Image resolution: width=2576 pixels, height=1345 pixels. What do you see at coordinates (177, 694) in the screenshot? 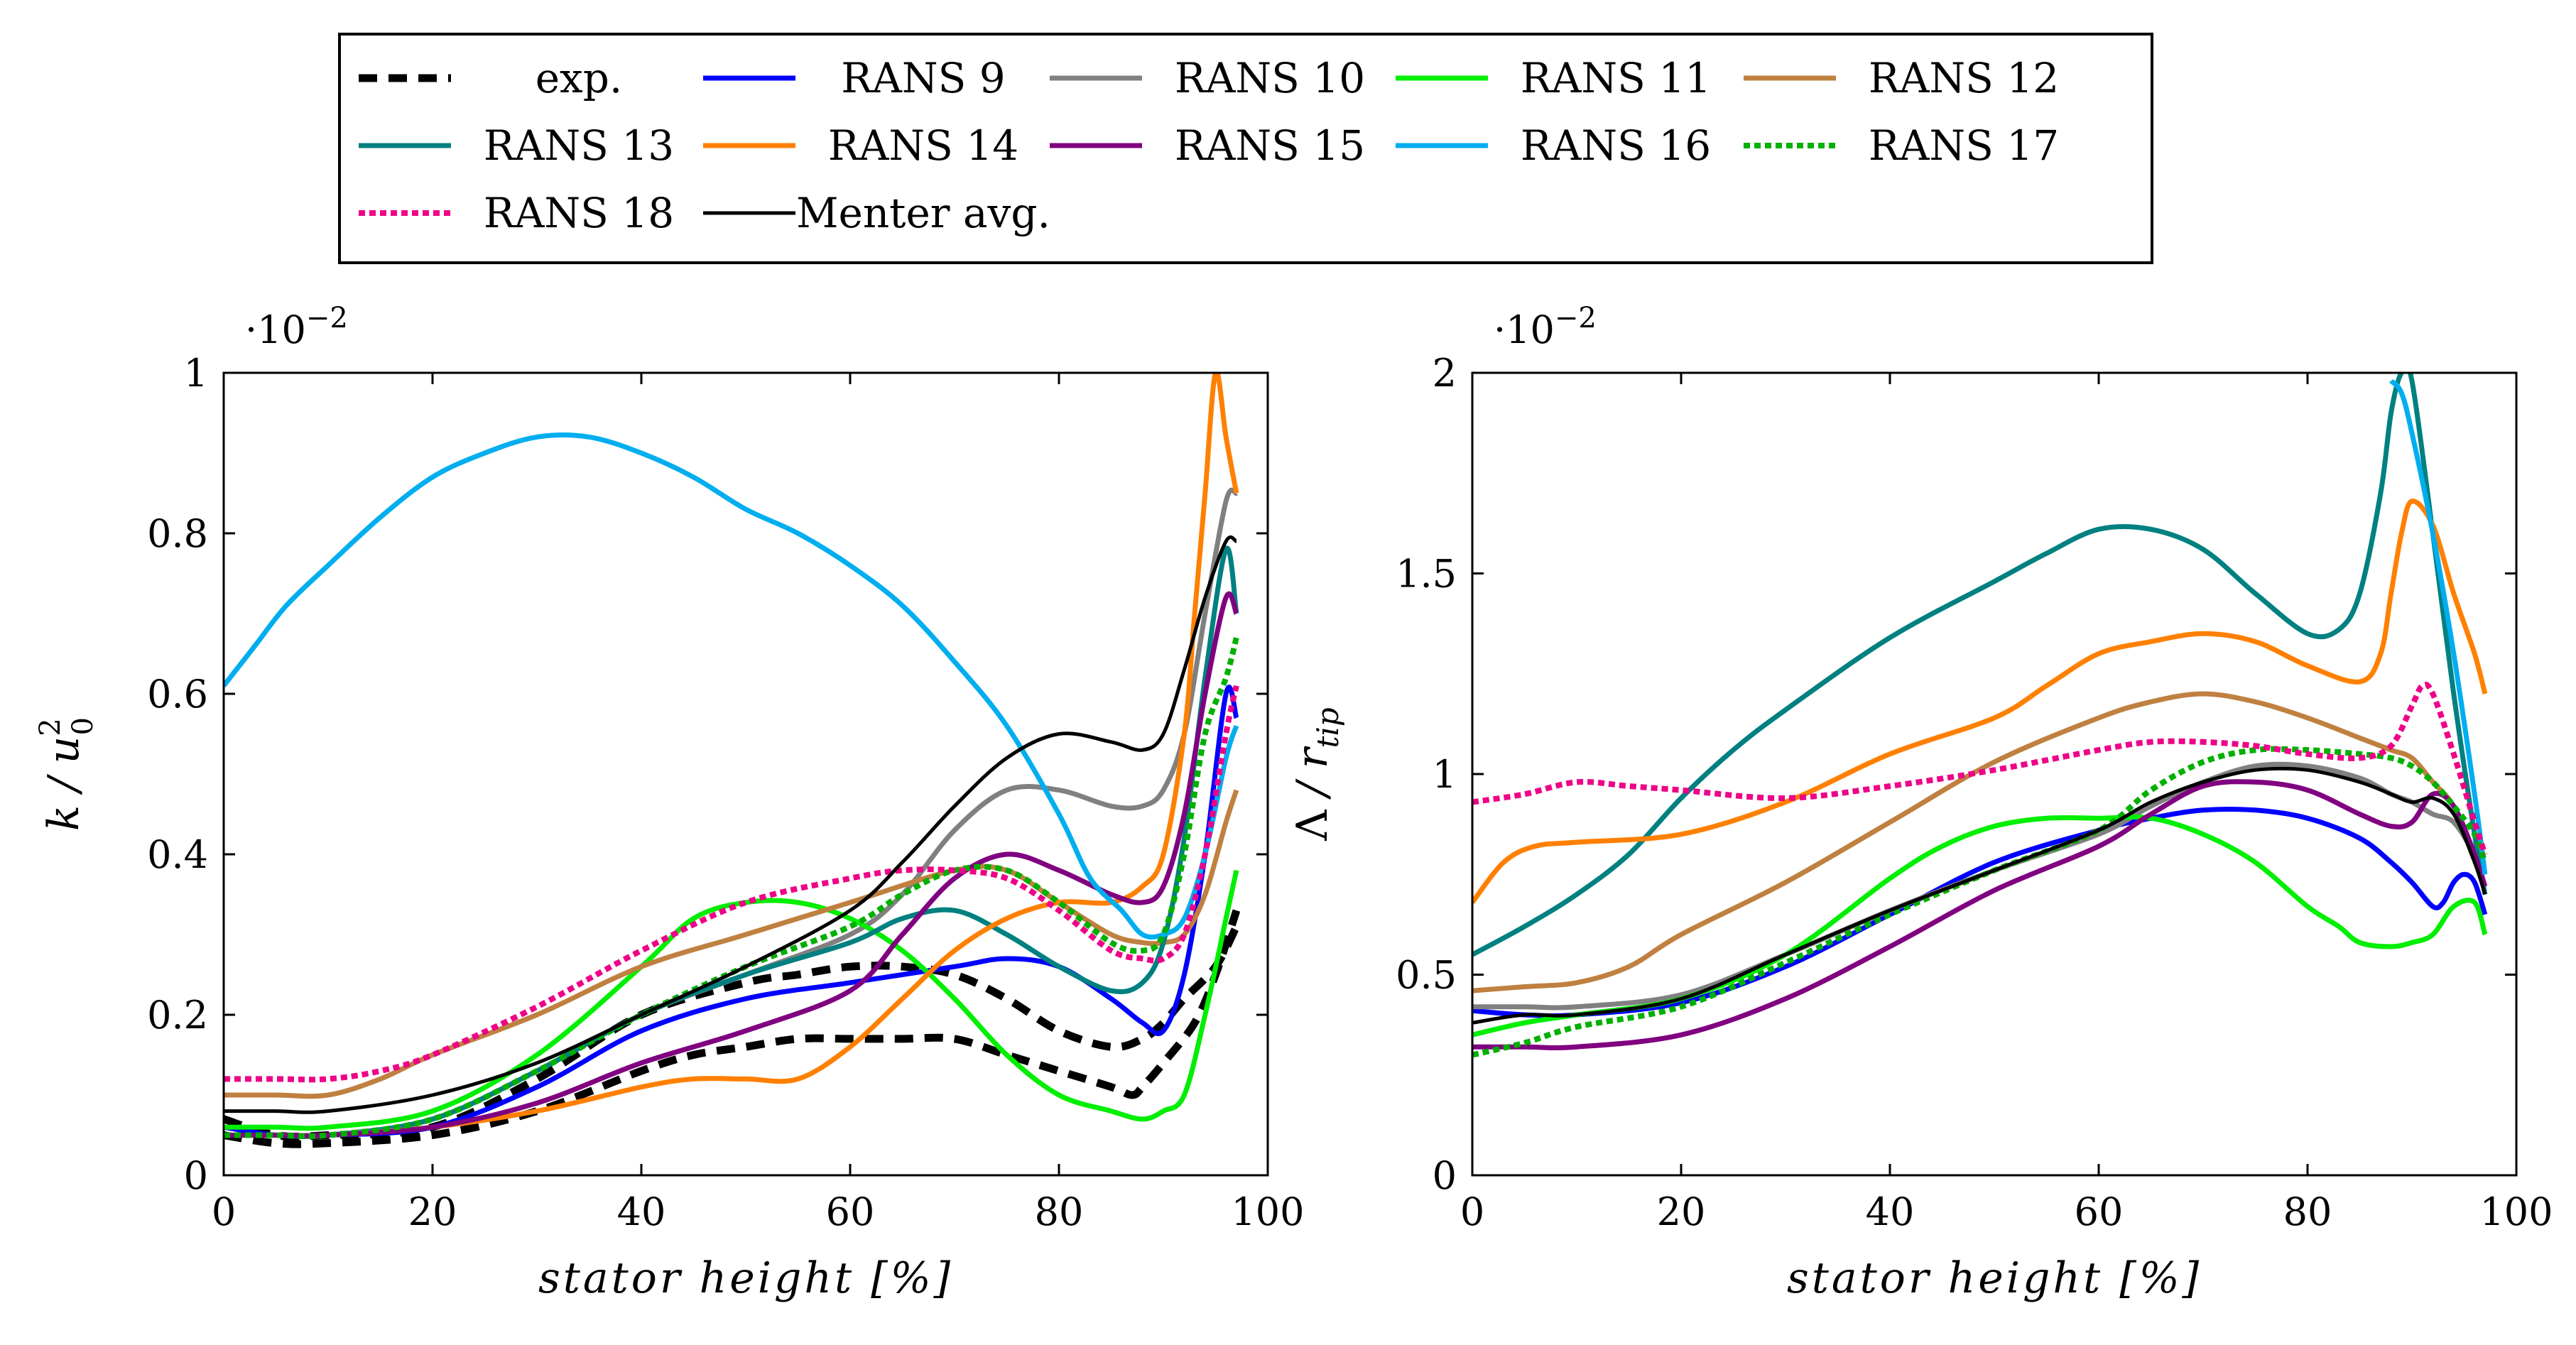
I see `y-tick-label: 0.6` at bounding box center [177, 694].